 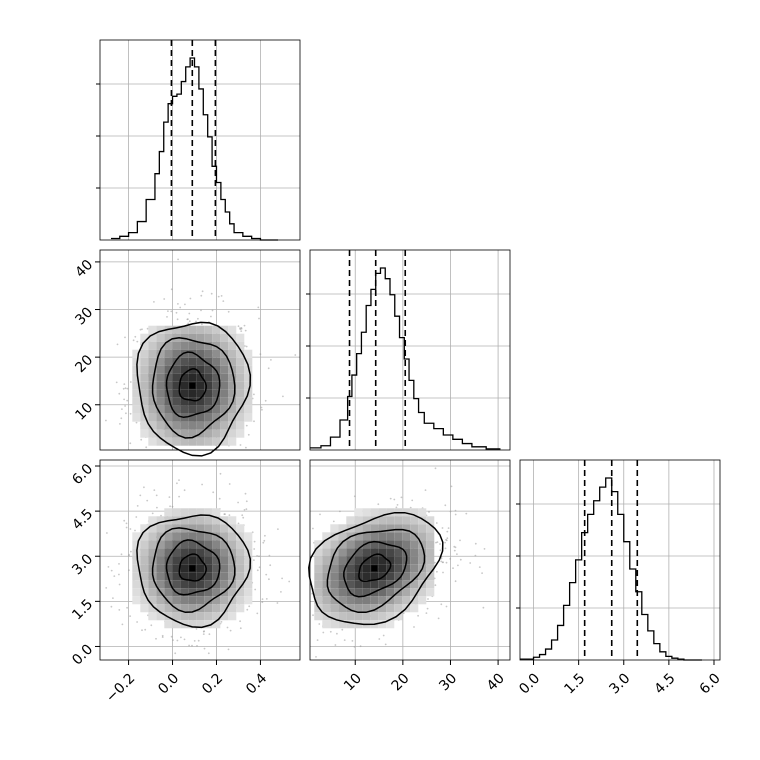 I want to click on panel-frame, so click(x=200, y=140).